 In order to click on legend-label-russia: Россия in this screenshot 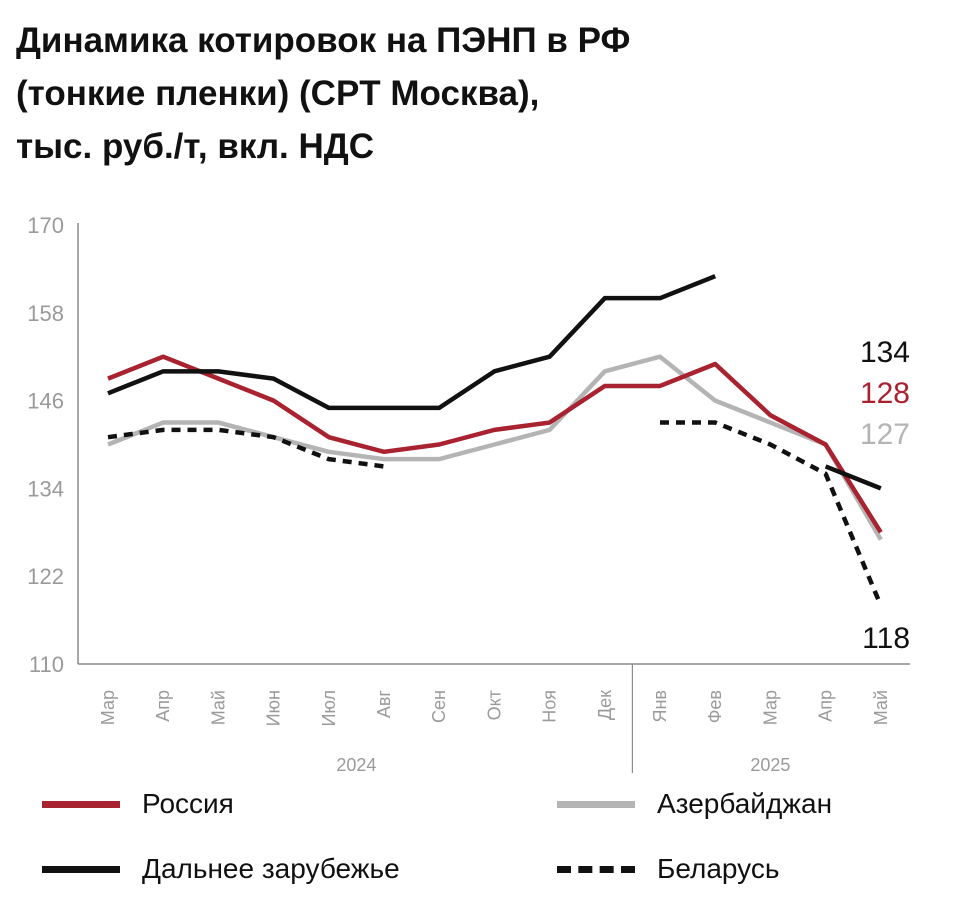, I will do `click(188, 803)`.